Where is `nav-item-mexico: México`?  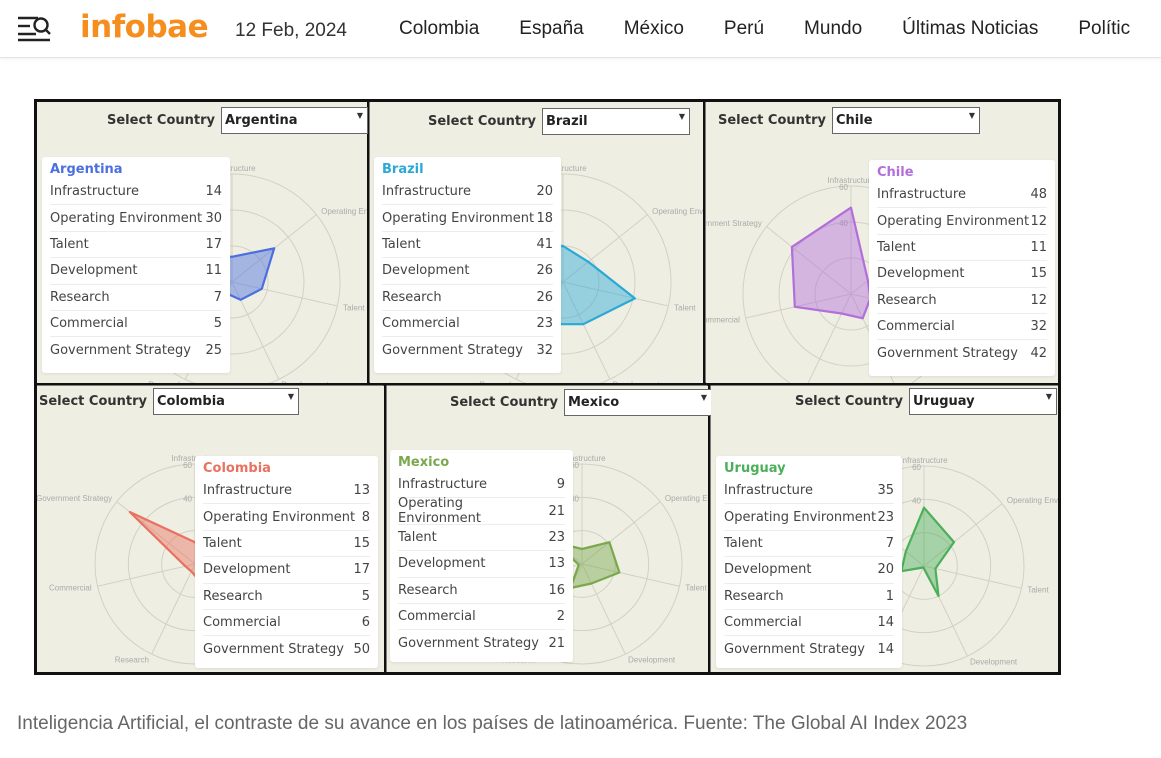 nav-item-mexico: México is located at coordinates (653, 28).